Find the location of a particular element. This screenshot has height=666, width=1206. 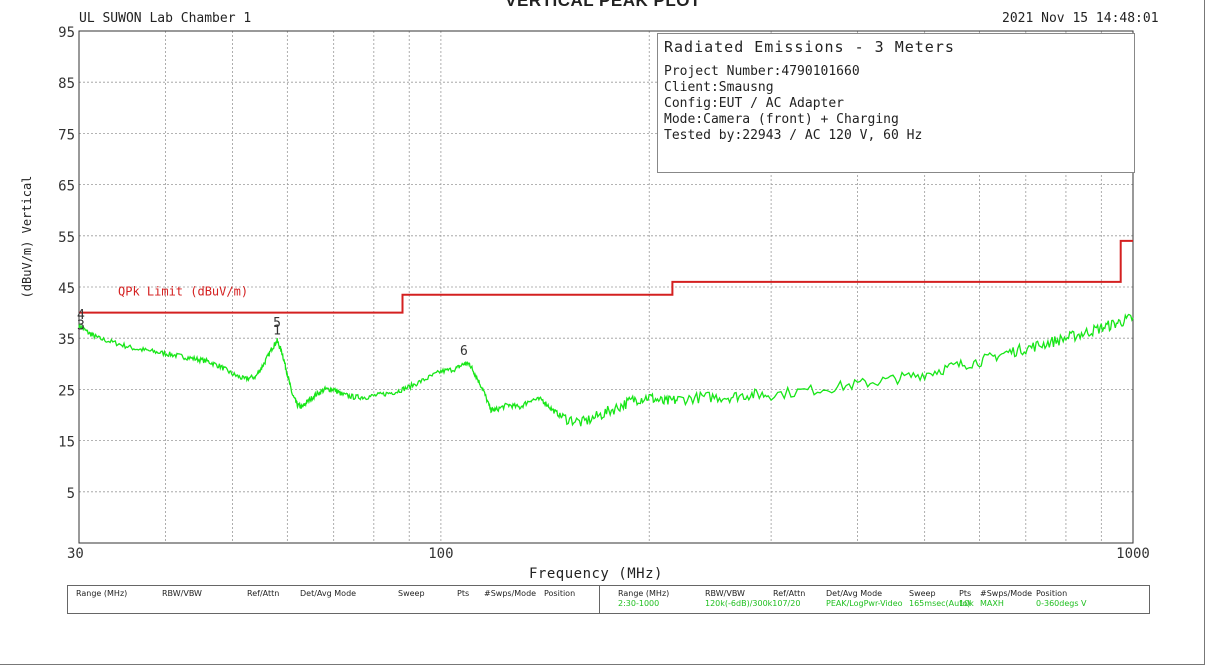

left-header-range: Range (MHz) is located at coordinates (102, 593).